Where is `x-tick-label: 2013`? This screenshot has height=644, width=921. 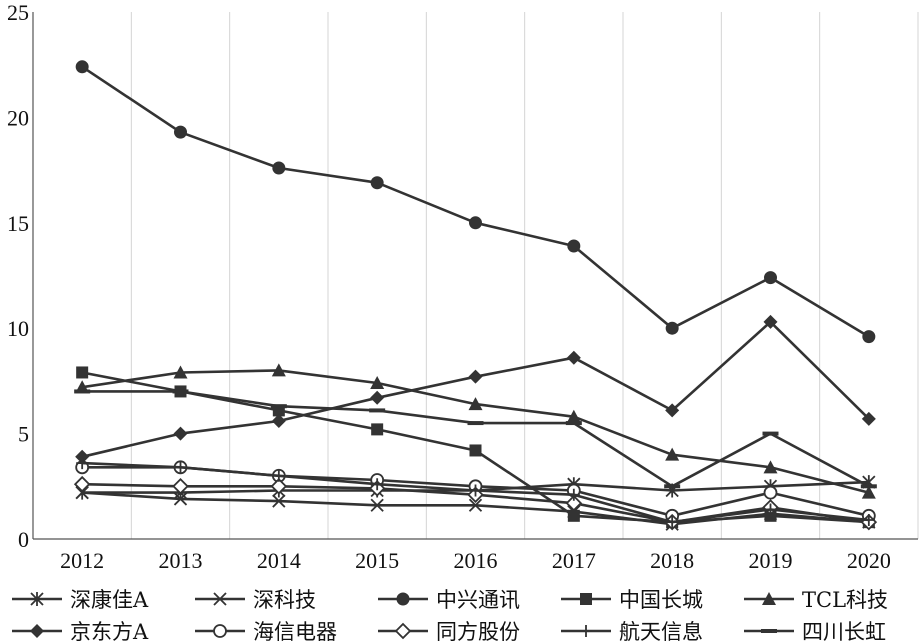 x-tick-label: 2013 is located at coordinates (181, 560).